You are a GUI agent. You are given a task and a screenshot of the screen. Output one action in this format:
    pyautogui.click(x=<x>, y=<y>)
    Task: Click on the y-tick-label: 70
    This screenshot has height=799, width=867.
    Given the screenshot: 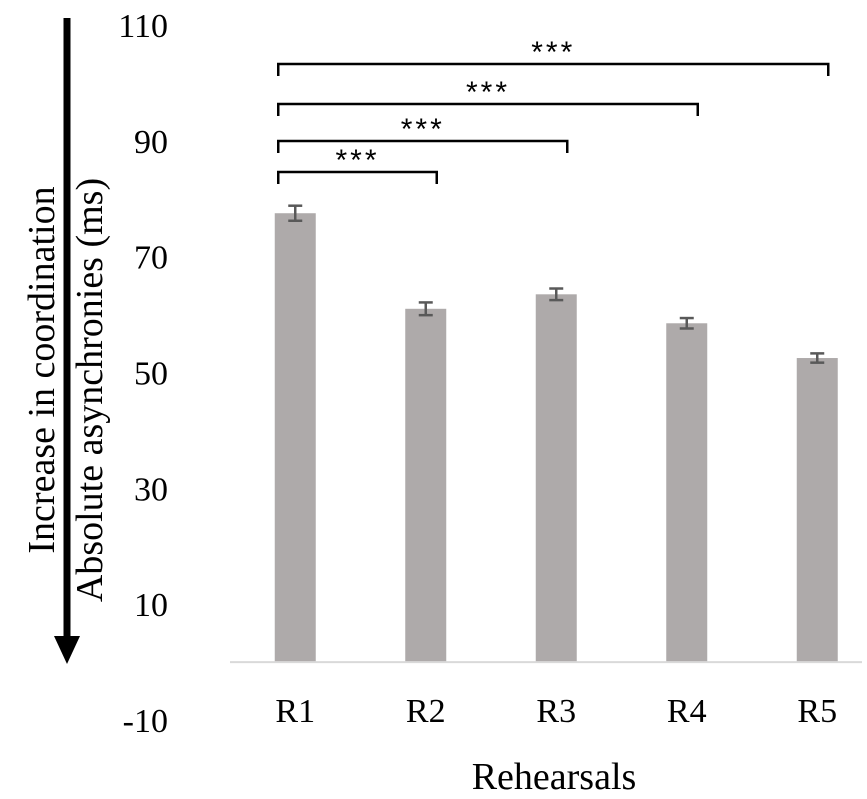 What is the action you would take?
    pyautogui.click(x=151, y=258)
    